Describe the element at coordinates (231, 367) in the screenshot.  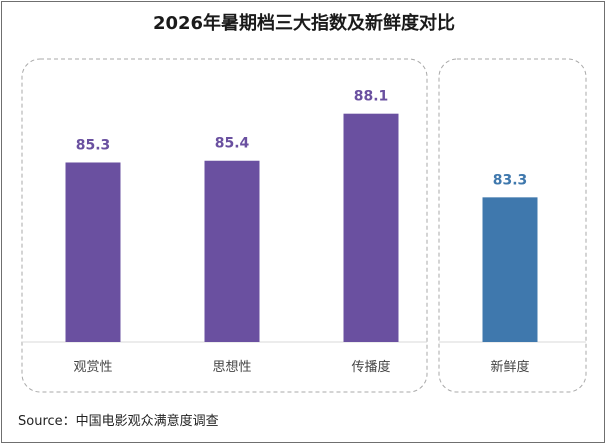
I see `category-label-2: 思想性` at that location.